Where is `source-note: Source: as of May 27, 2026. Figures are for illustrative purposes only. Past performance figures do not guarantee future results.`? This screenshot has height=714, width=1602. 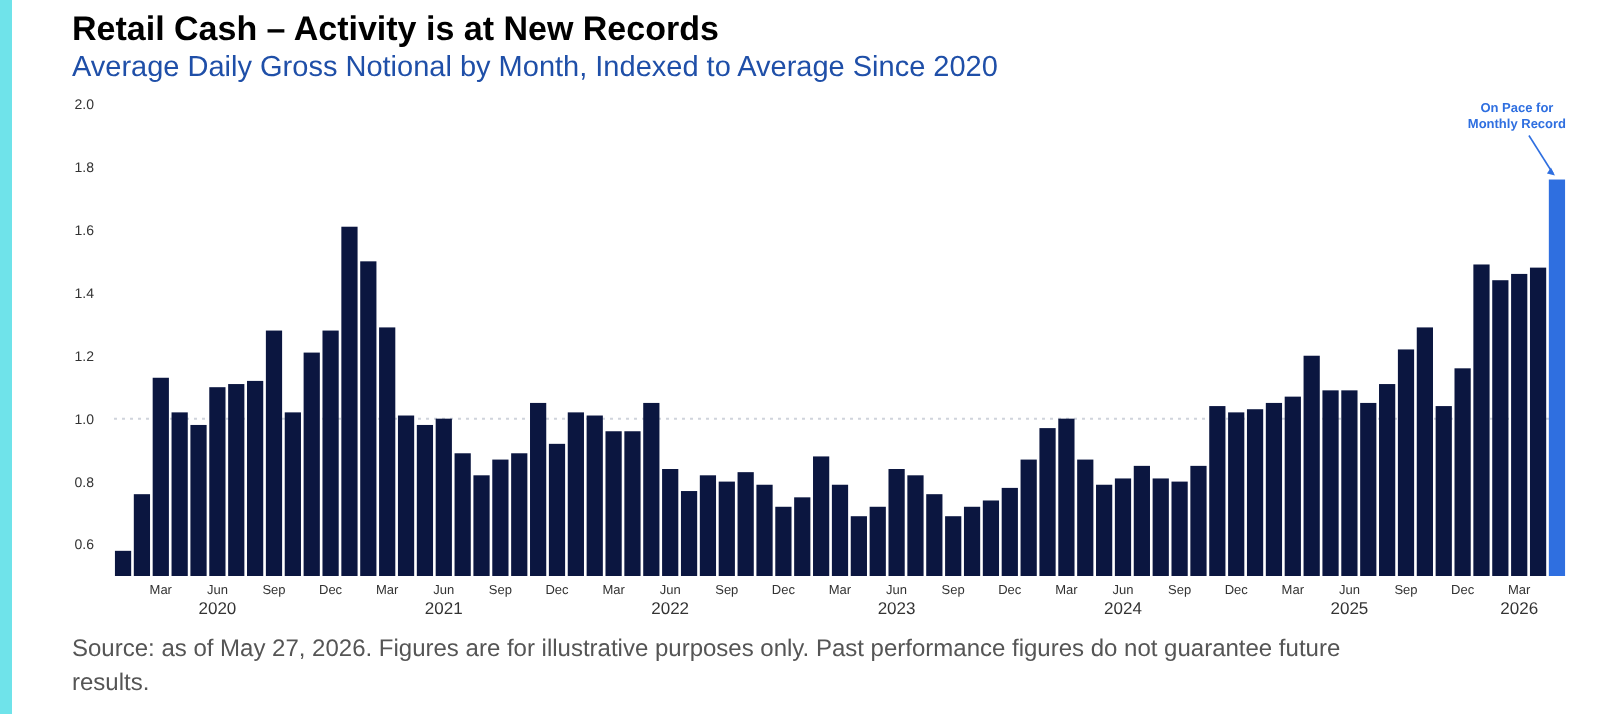 source-note: Source: as of May 27, 2026. Figures are for illustrative purposes only. Past performance figures do not guarantee future results. is located at coordinates (706, 665).